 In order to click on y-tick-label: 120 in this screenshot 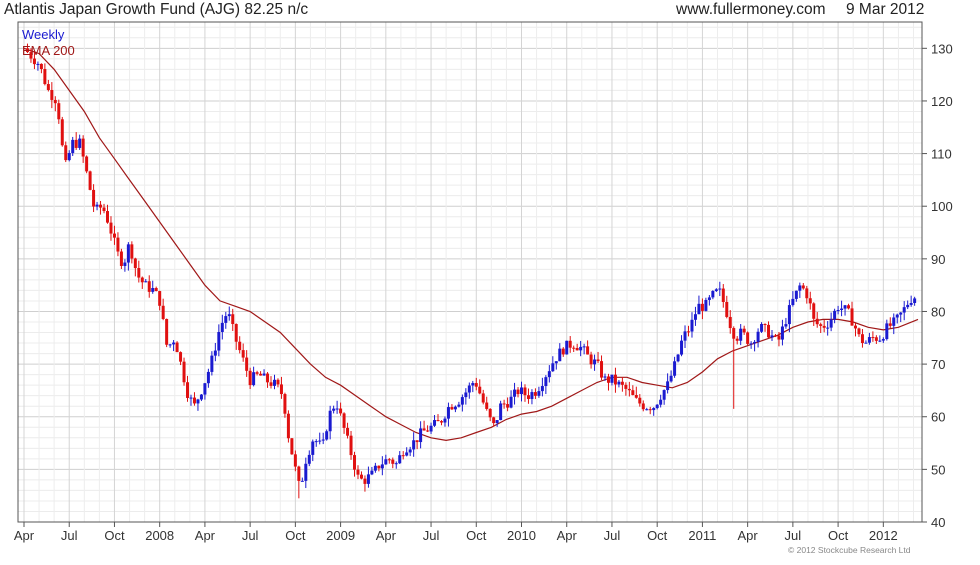, I will do `click(942, 101)`.